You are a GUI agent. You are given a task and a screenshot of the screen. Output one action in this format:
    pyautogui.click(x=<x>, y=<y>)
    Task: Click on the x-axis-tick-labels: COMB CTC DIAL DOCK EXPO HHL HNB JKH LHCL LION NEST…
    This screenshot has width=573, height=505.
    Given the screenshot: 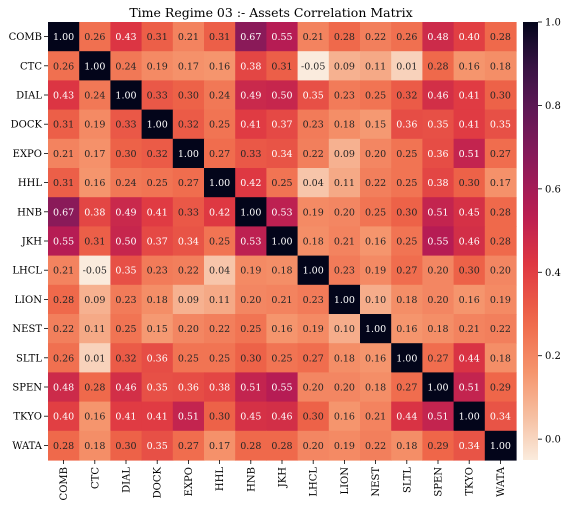 What is the action you would take?
    pyautogui.click(x=283, y=480)
    